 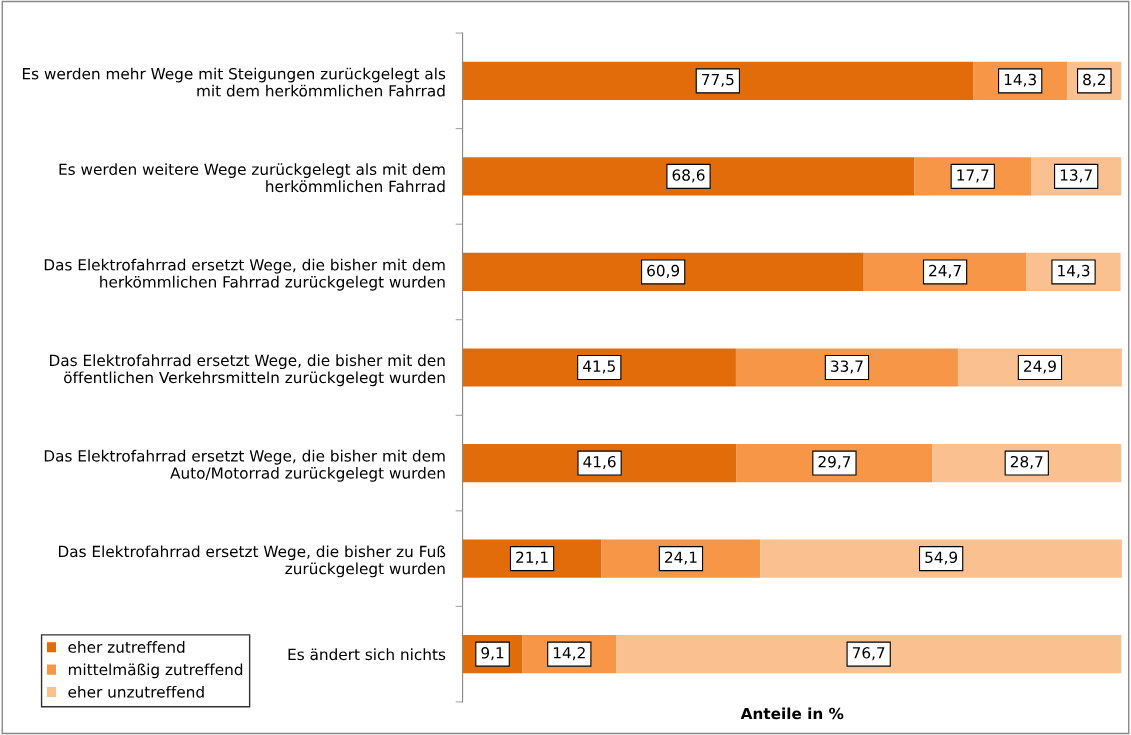 What do you see at coordinates (244, 465) in the screenshot?
I see `y-tick-label: Das Elektrofahrrad ersetzt Wege, die bisher mit dem Auto/Motorrad zurückgelegt wurden` at bounding box center [244, 465].